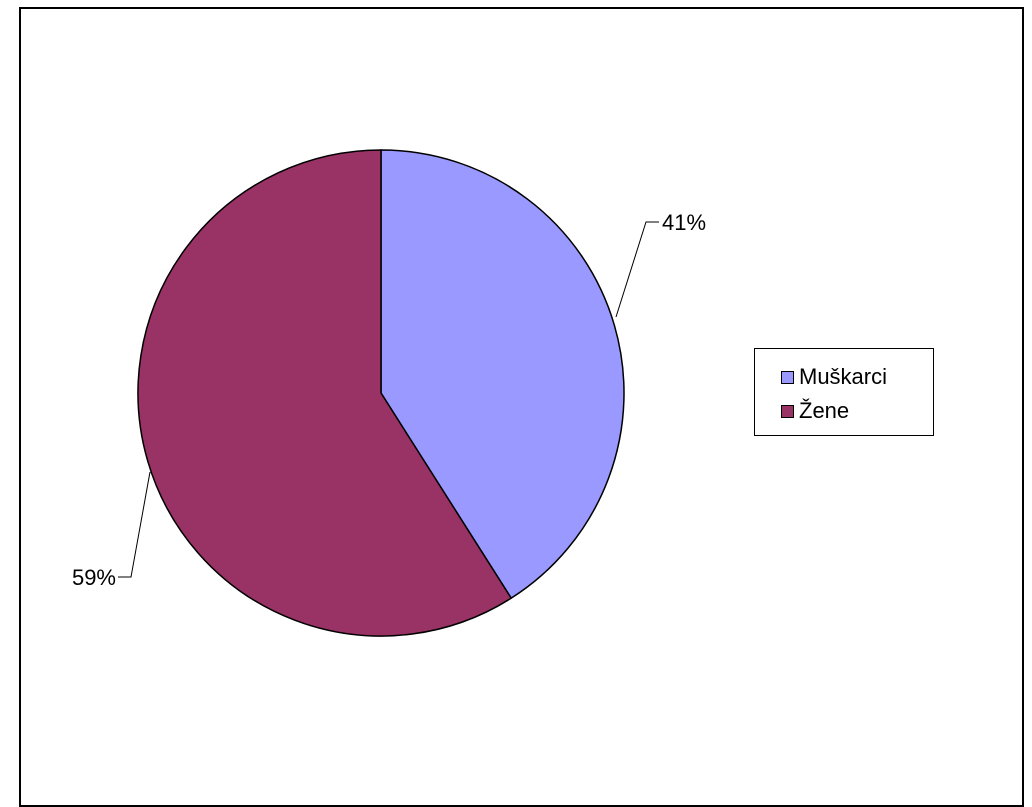 Image resolution: width=1032 pixels, height=807 pixels. What do you see at coordinates (134, 524) in the screenshot?
I see `leader-line-zene` at bounding box center [134, 524].